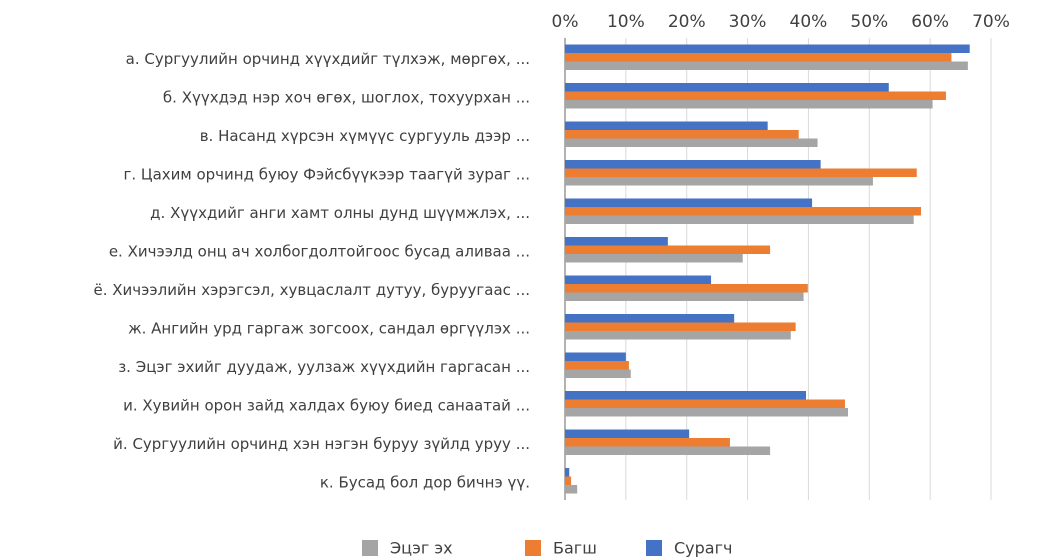 The width and height of the screenshot is (1047, 558). Describe the element at coordinates (748, 22) in the screenshot. I see `x-tick-label: 30%` at that location.